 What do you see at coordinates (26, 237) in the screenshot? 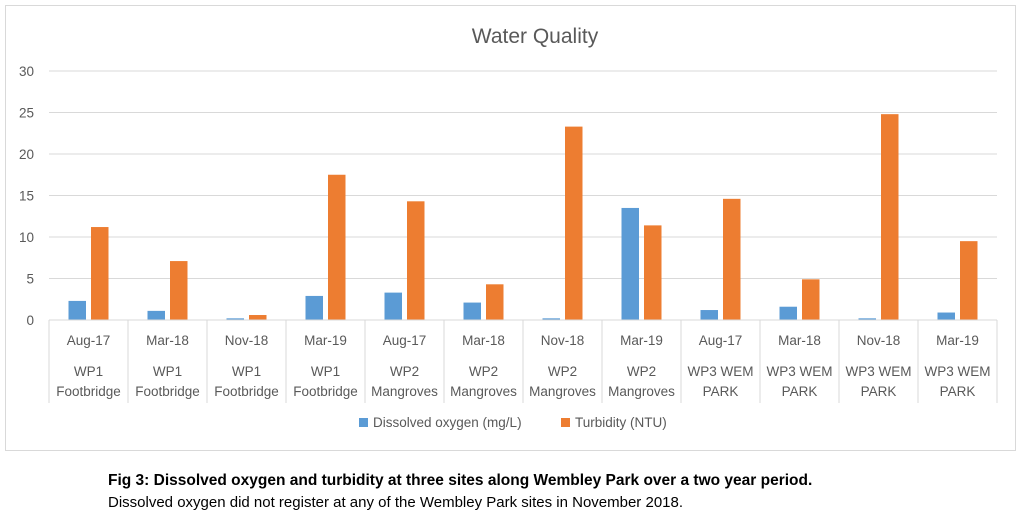
I see `y-tick-label: 10` at bounding box center [26, 237].